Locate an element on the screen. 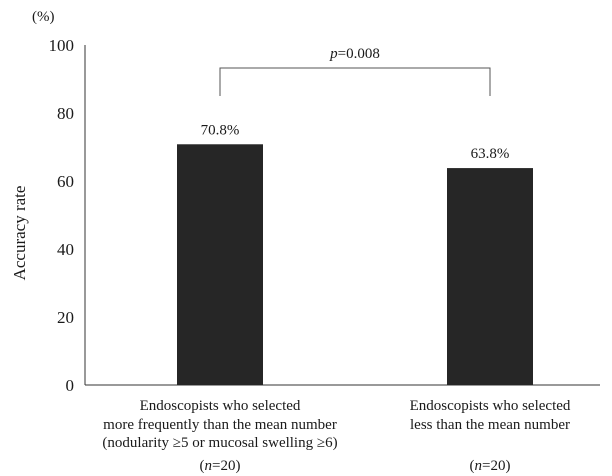 This screenshot has height=476, width=612. y-axis-ticks: 0 20 40 60 80 100 is located at coordinates (62, 215).